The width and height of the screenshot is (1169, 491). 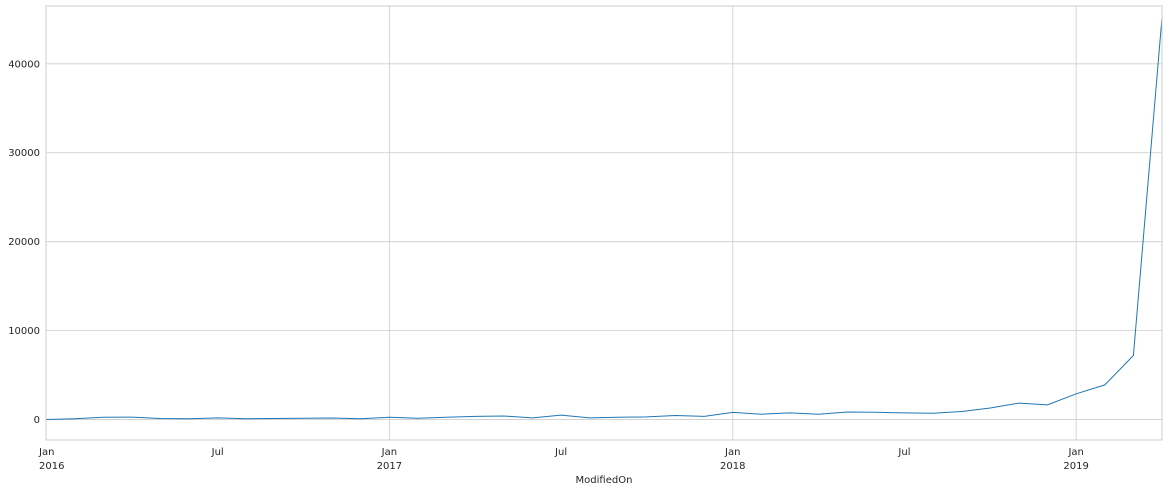 What do you see at coordinates (1075, 466) in the screenshot?
I see `x-tick-label-year: 2019` at bounding box center [1075, 466].